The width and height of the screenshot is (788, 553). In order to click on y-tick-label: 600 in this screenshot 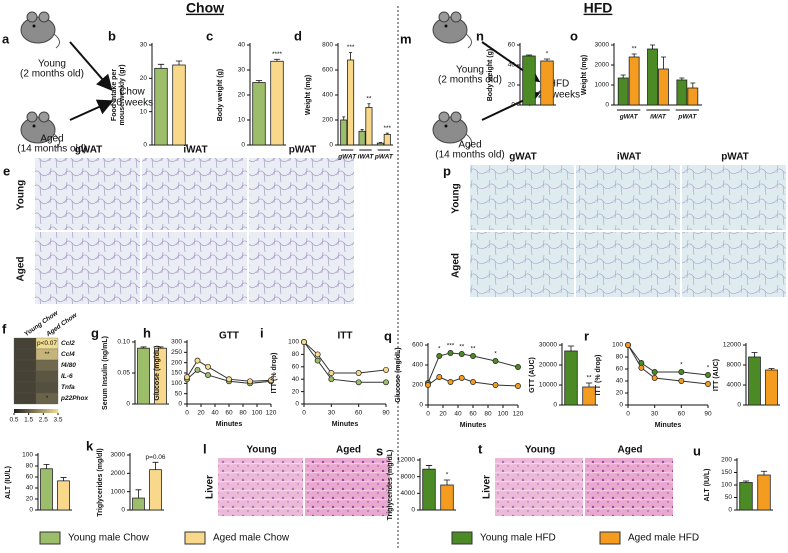, I will do `click(327, 70)`.